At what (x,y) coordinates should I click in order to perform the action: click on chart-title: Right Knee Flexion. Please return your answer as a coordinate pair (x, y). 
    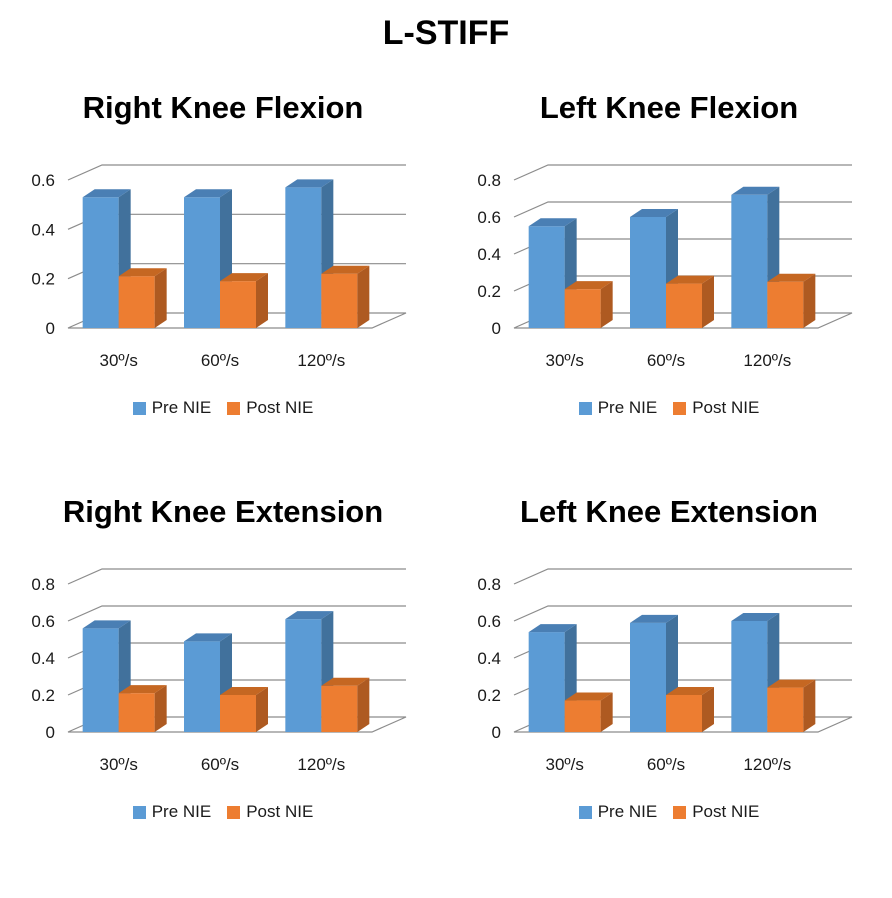
    Looking at the image, I should click on (223, 107).